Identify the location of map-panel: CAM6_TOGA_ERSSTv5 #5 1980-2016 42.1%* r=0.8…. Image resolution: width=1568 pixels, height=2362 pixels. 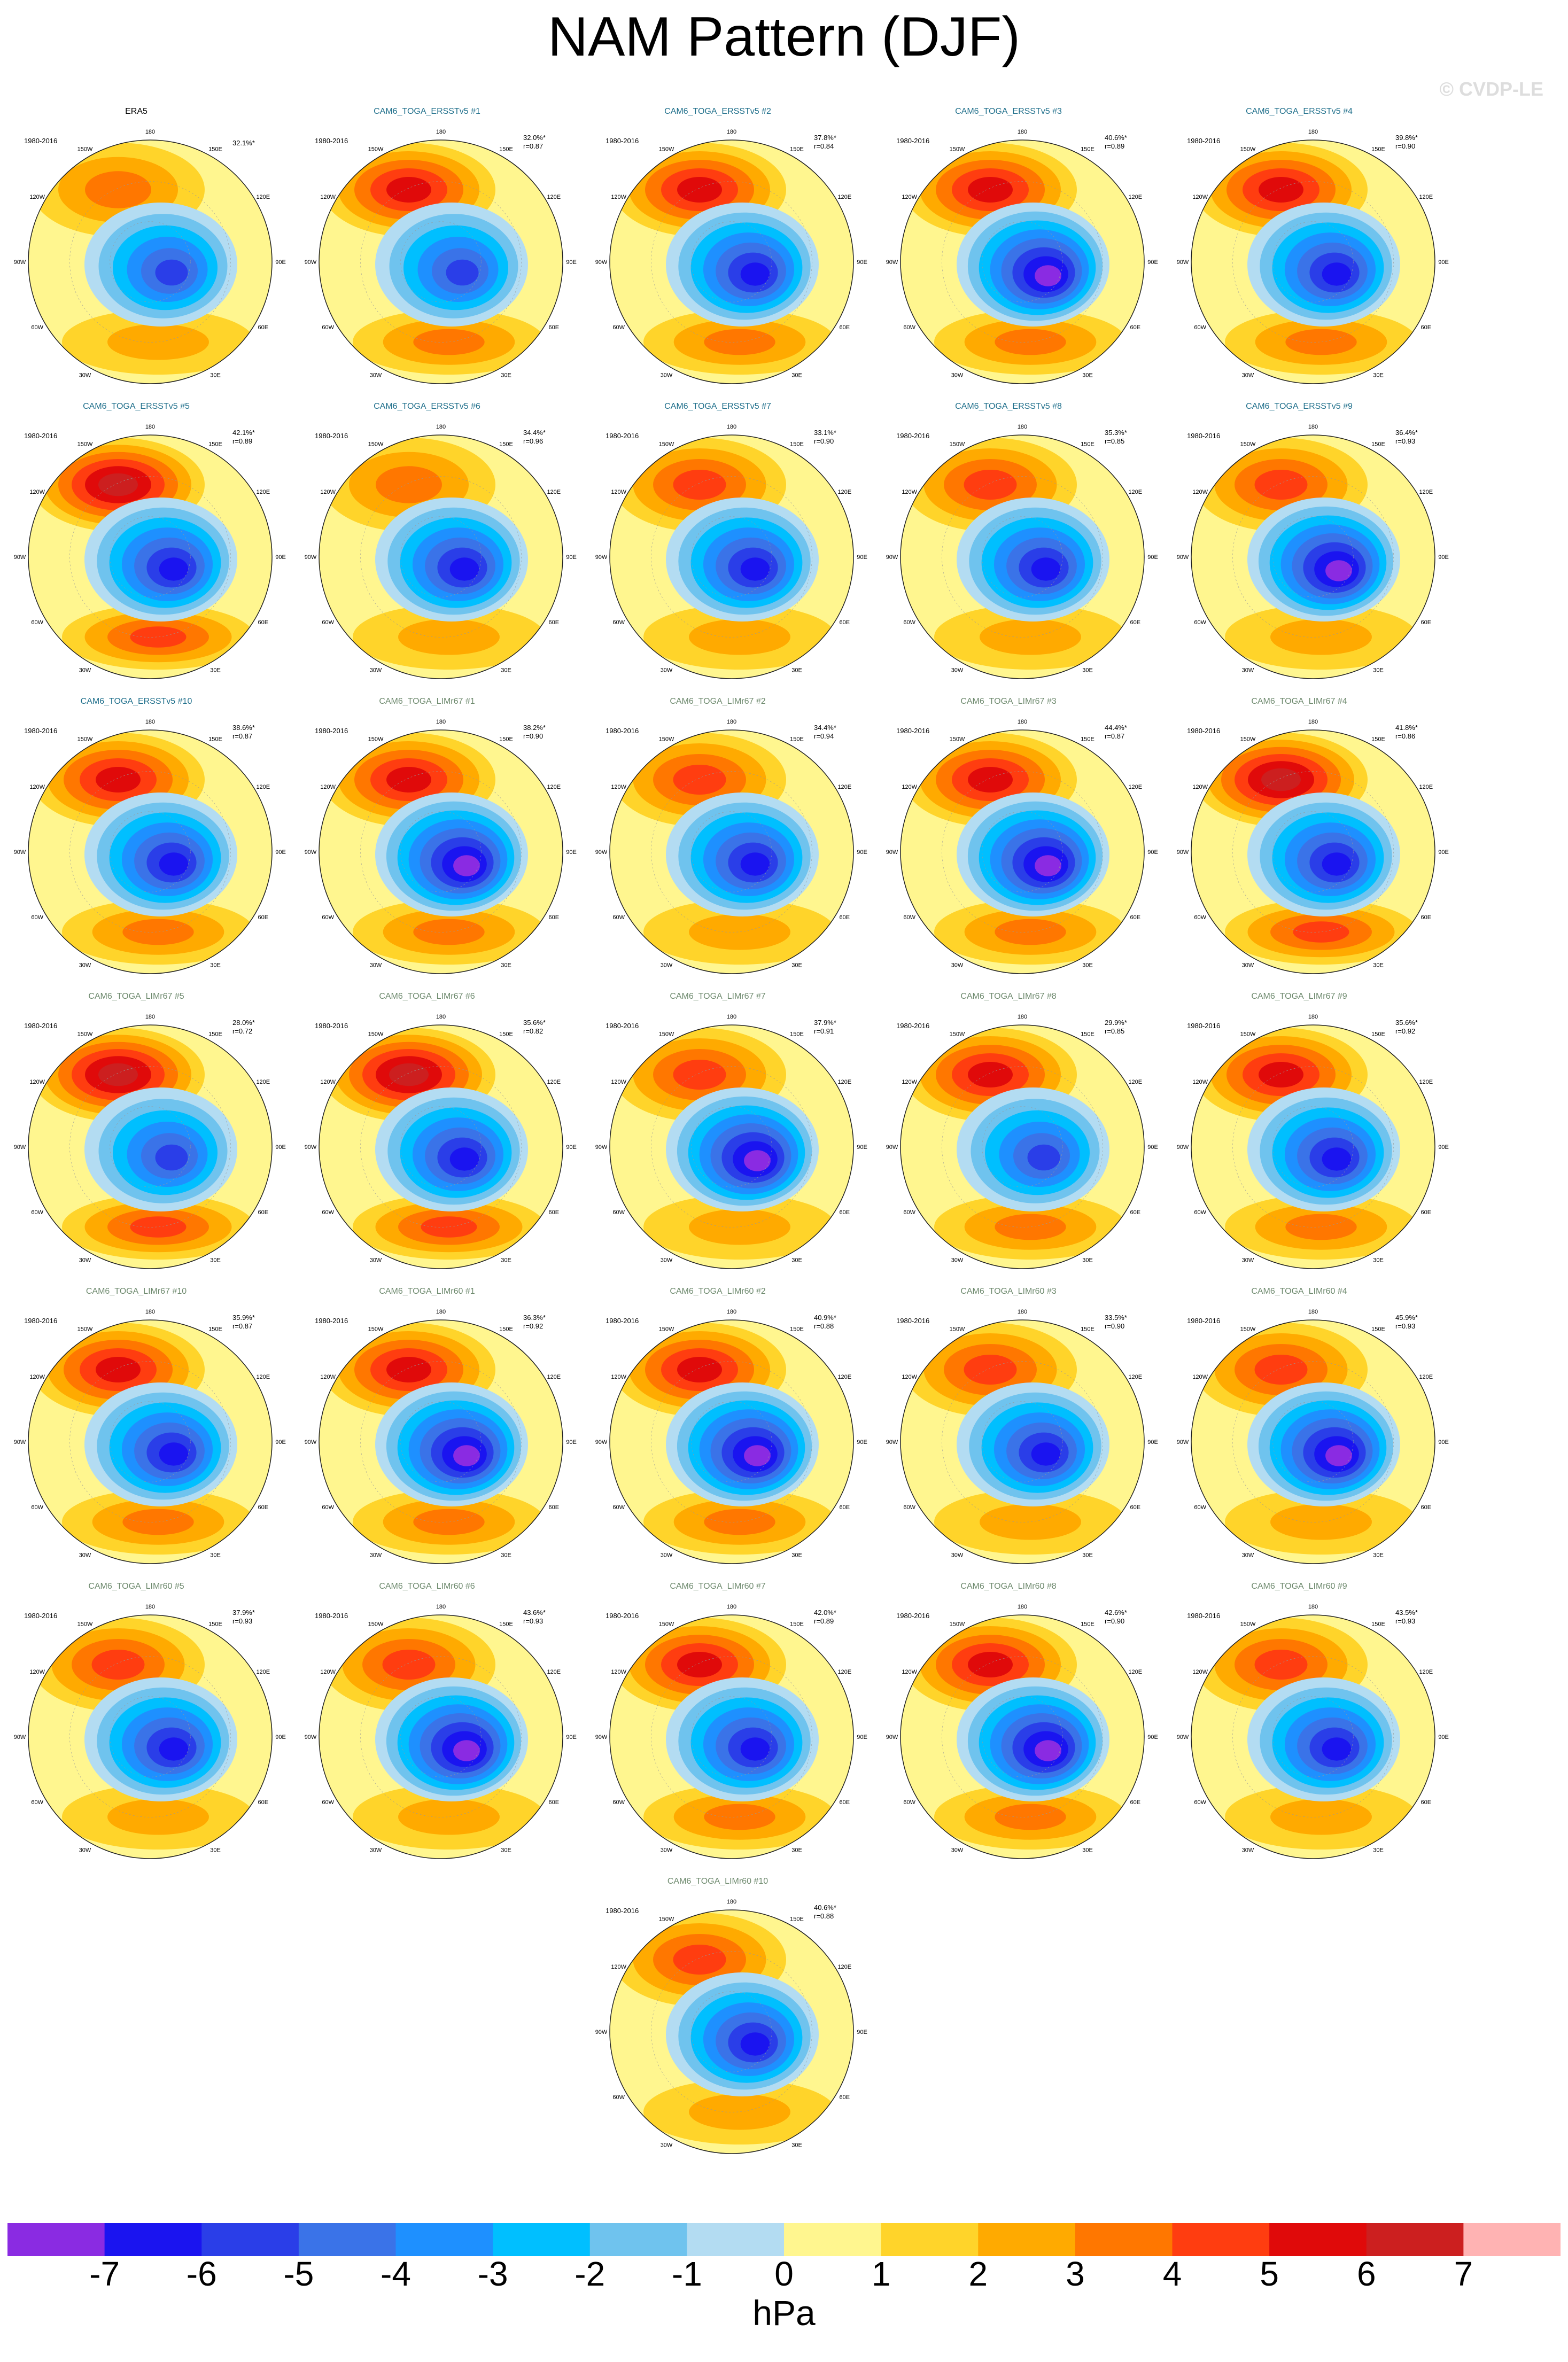
(152, 543).